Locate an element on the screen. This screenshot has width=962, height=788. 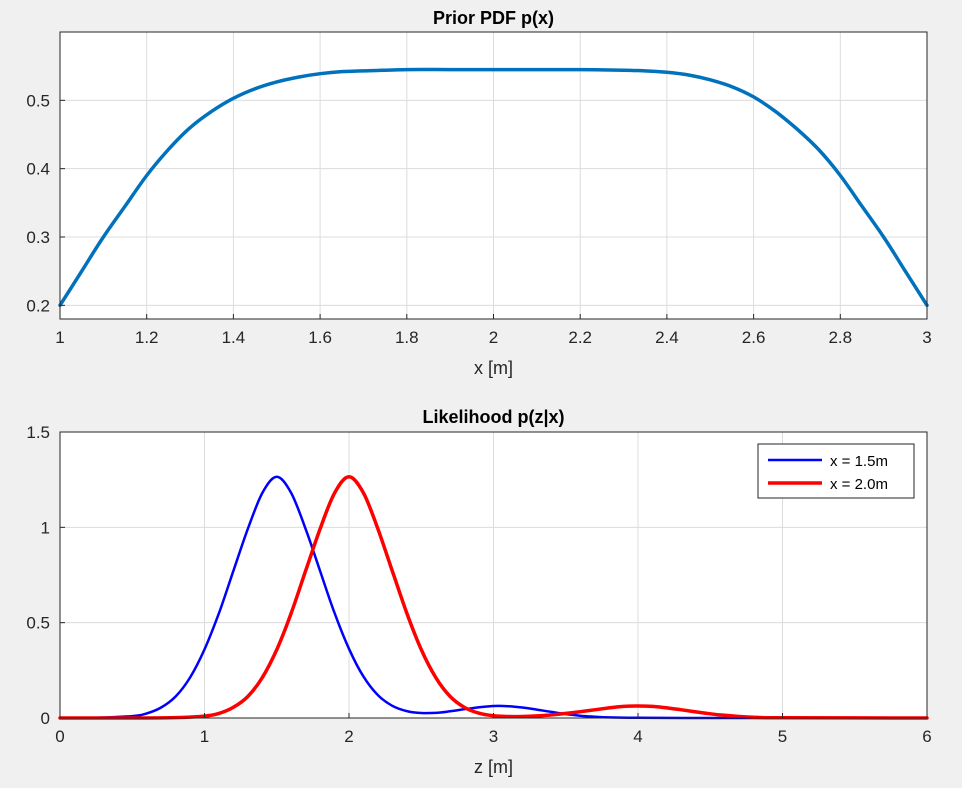
likelihood-y-tick-label: 0.5 is located at coordinates (38, 623).